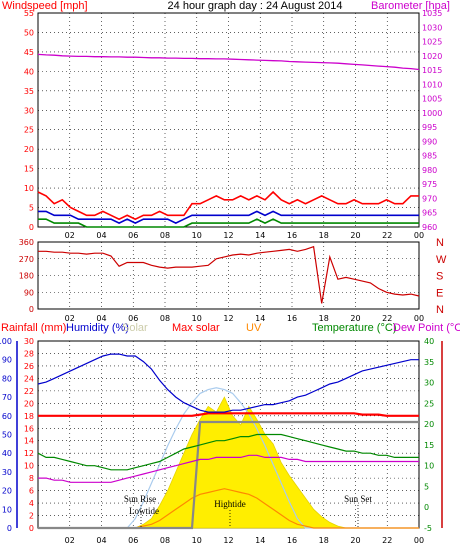 The width and height of the screenshot is (460, 555). I want to click on rainfall-tick-label: 26, so click(29, 366).